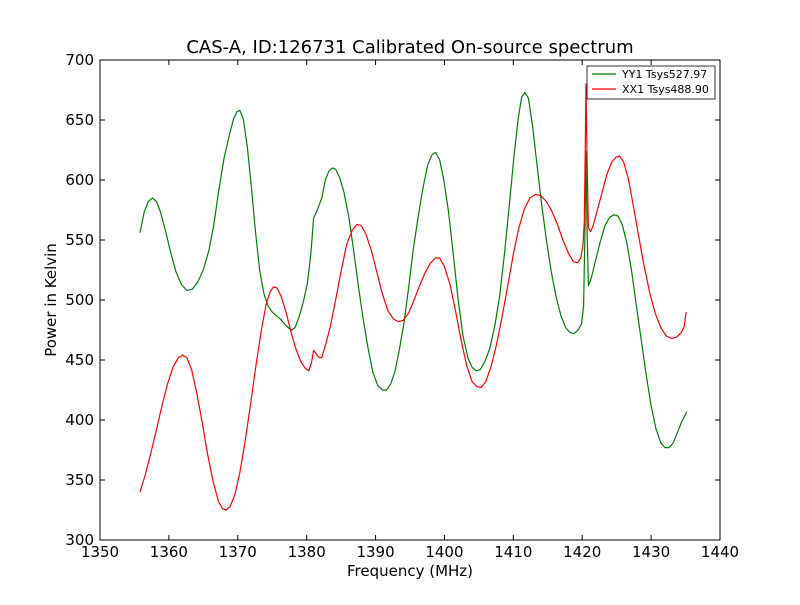 This screenshot has height=605, width=800. What do you see at coordinates (79, 420) in the screenshot?
I see `y-tick-label: 400` at bounding box center [79, 420].